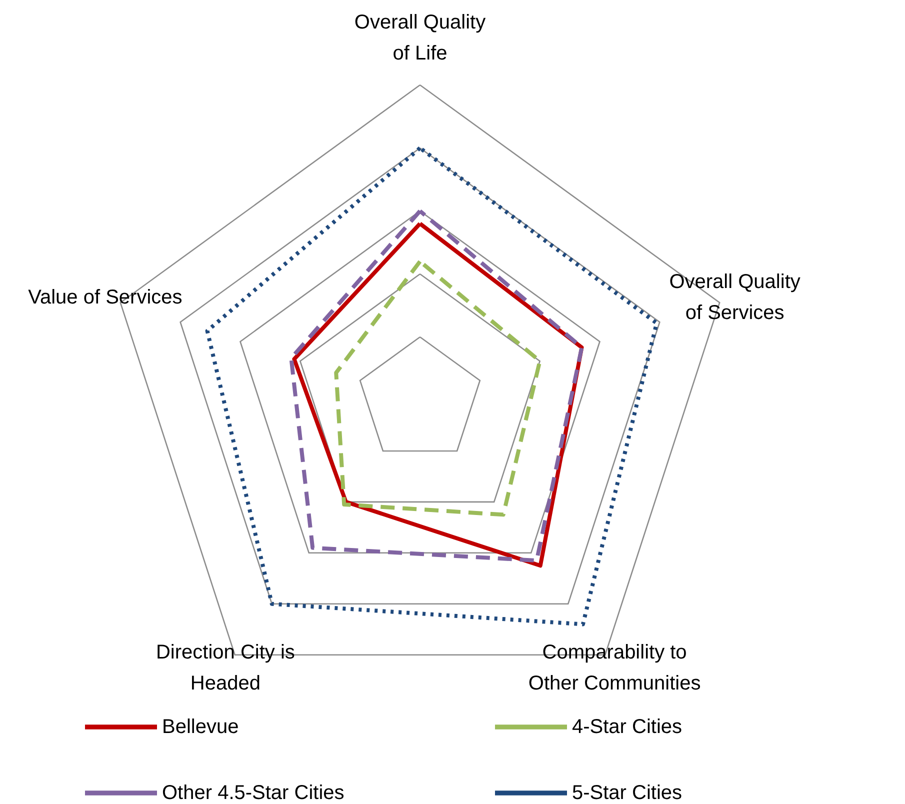 This screenshot has width=905, height=804. Describe the element at coordinates (105, 297) in the screenshot. I see `spoke-label: Value of Services` at that location.